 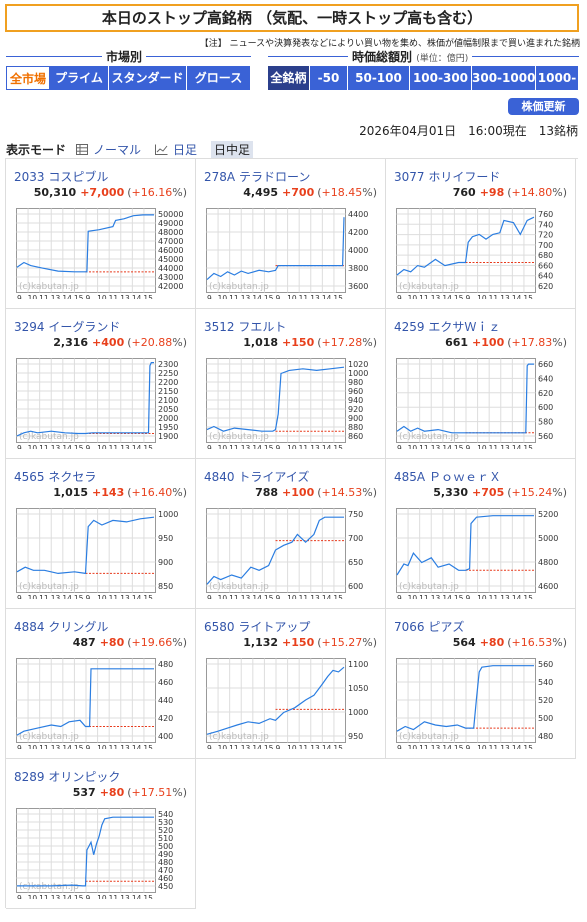 What do you see at coordinates (84, 642) in the screenshot?
I see `stock-price: 487` at bounding box center [84, 642].